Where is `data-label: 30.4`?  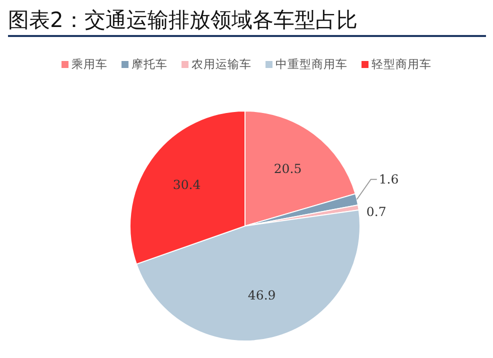
data-label: 30.4 is located at coordinates (186, 184).